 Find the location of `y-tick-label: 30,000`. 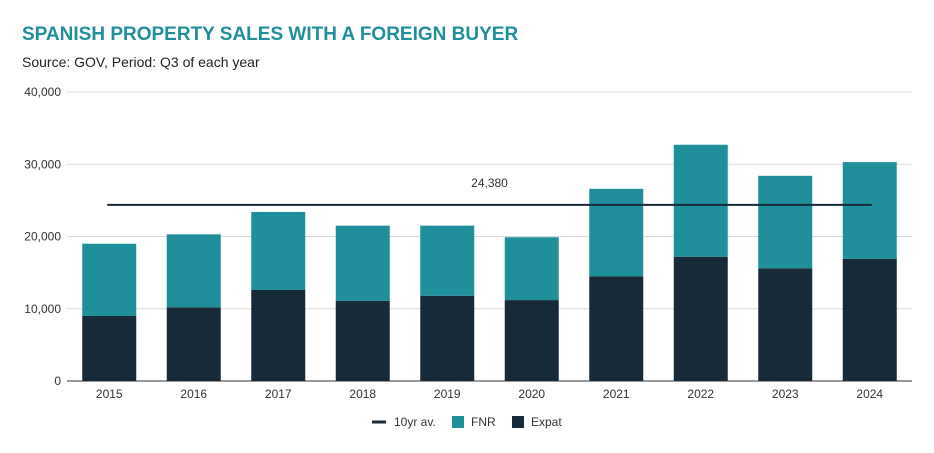

y-tick-label: 30,000 is located at coordinates (42, 164).